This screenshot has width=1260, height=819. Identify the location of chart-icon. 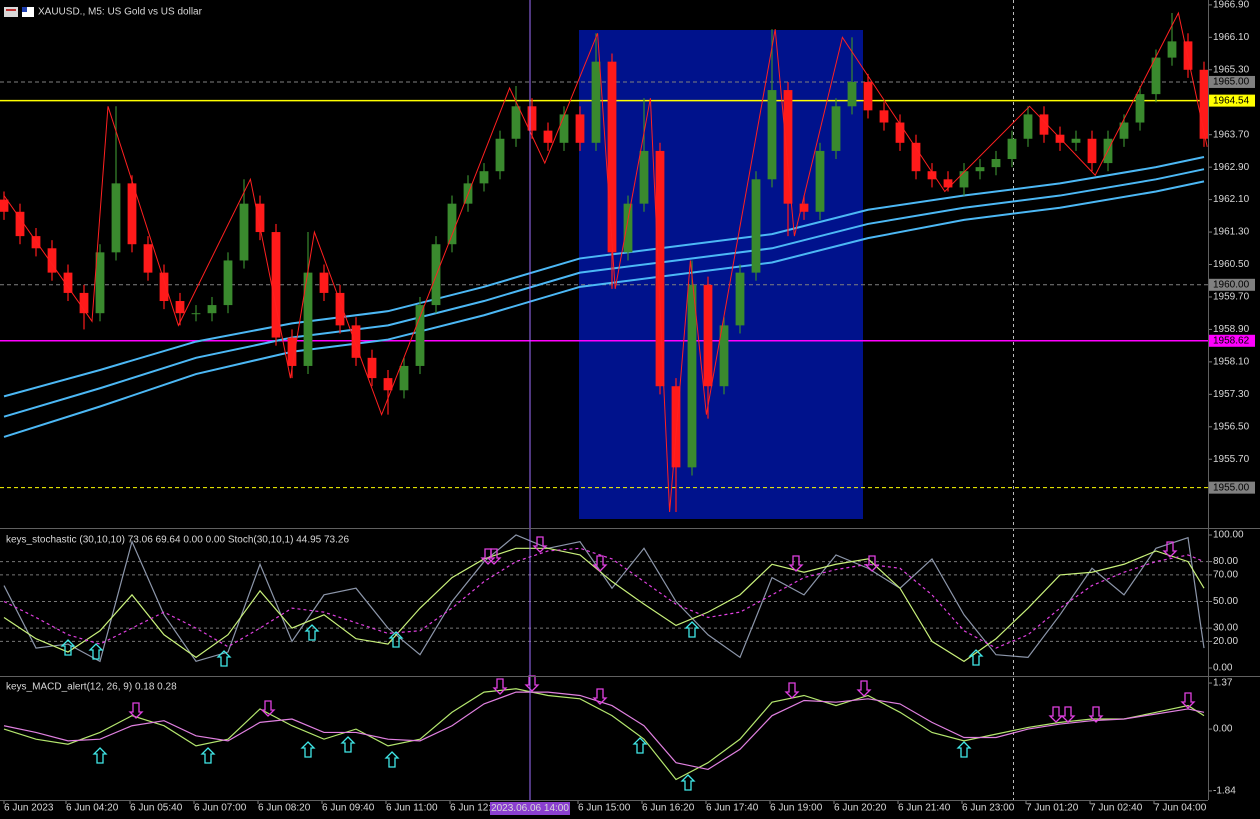
(11, 12).